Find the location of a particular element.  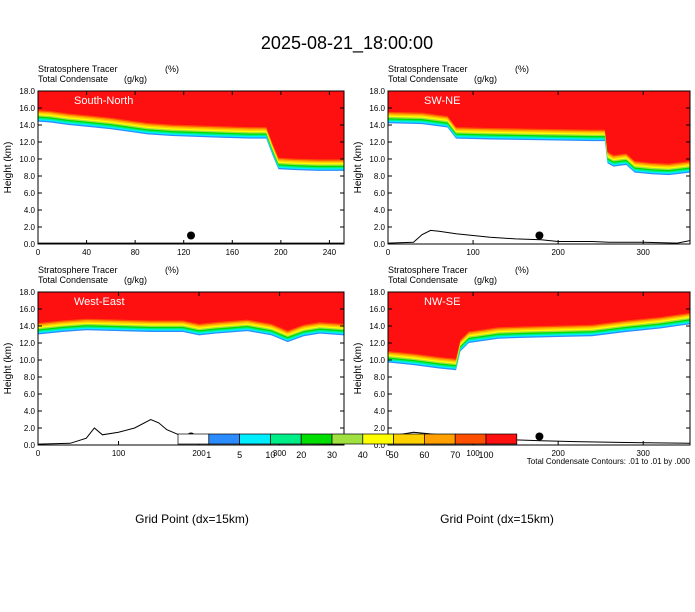

legend-label: 100 is located at coordinates (485, 455).